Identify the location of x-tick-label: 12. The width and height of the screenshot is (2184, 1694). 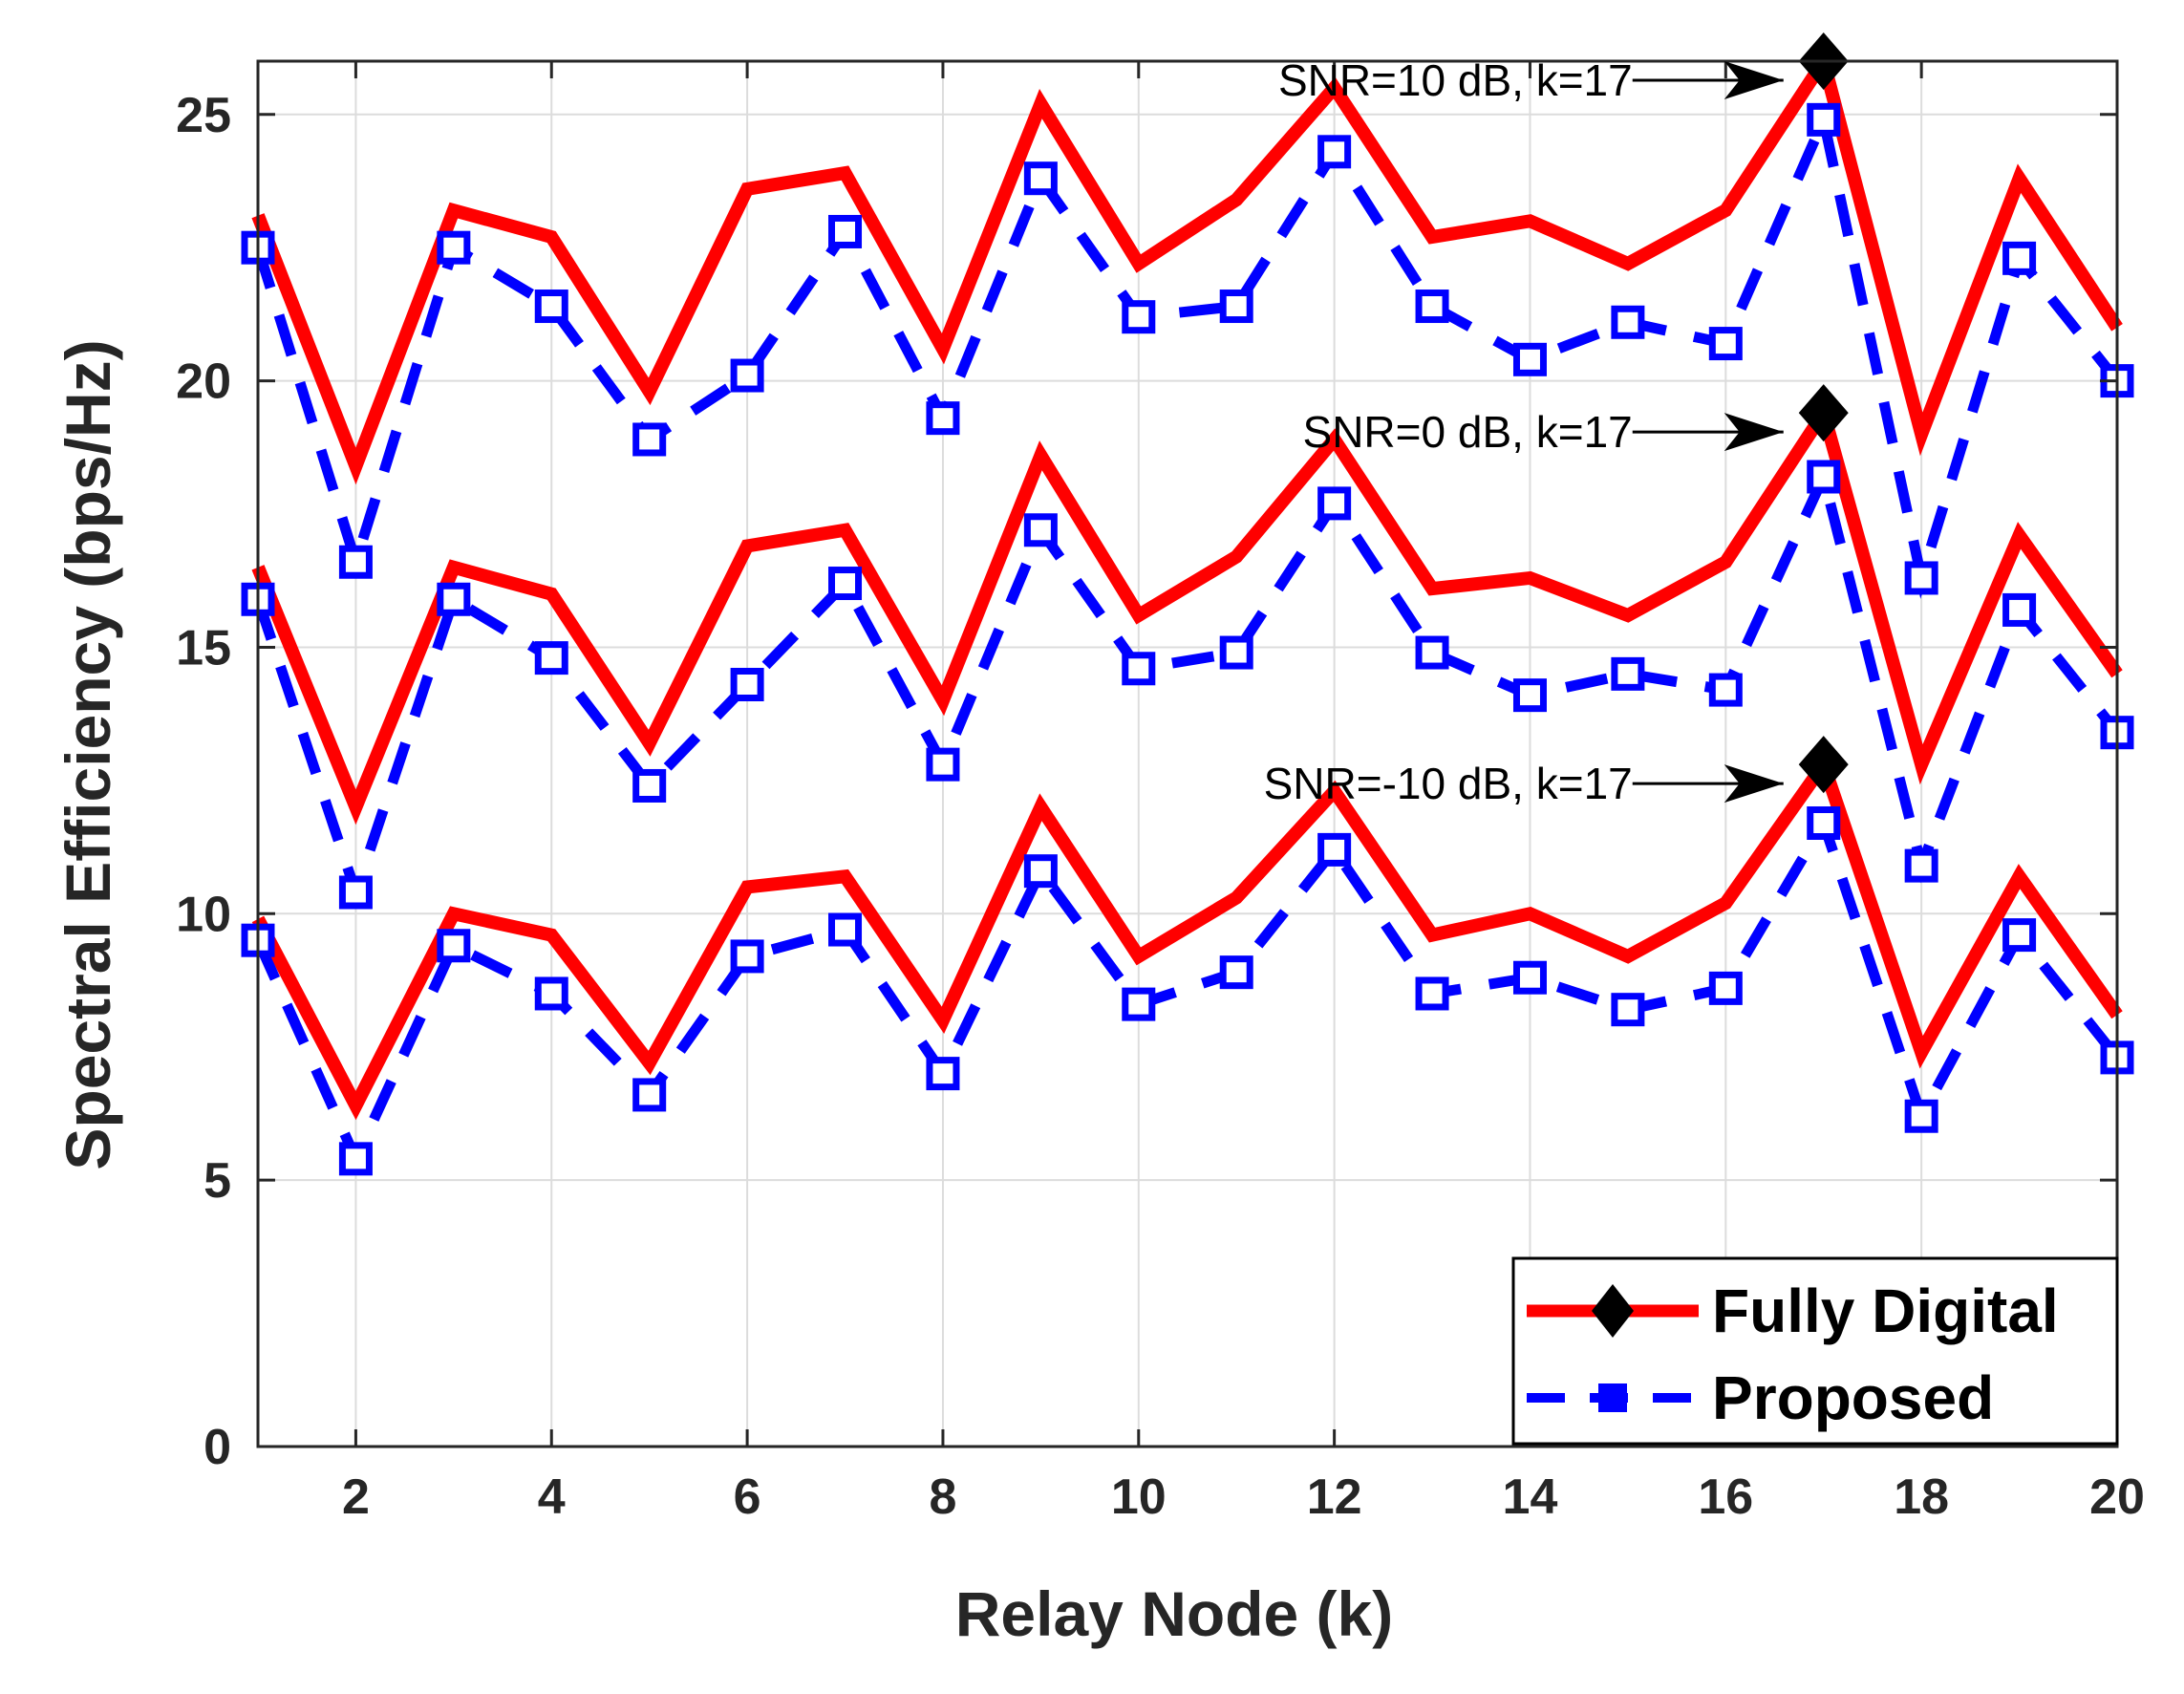
(1334, 1497).